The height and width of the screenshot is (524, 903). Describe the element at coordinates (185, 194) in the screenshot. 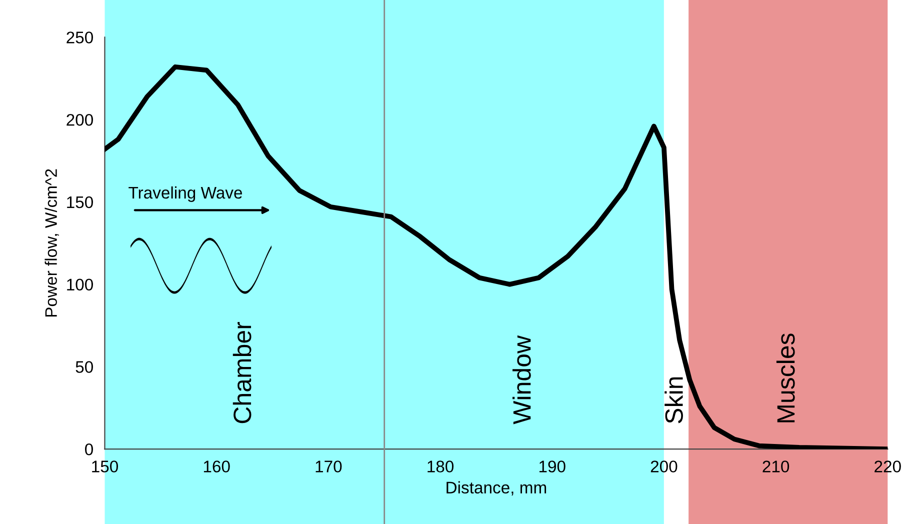

I see `annotation: Traveling Wave` at that location.